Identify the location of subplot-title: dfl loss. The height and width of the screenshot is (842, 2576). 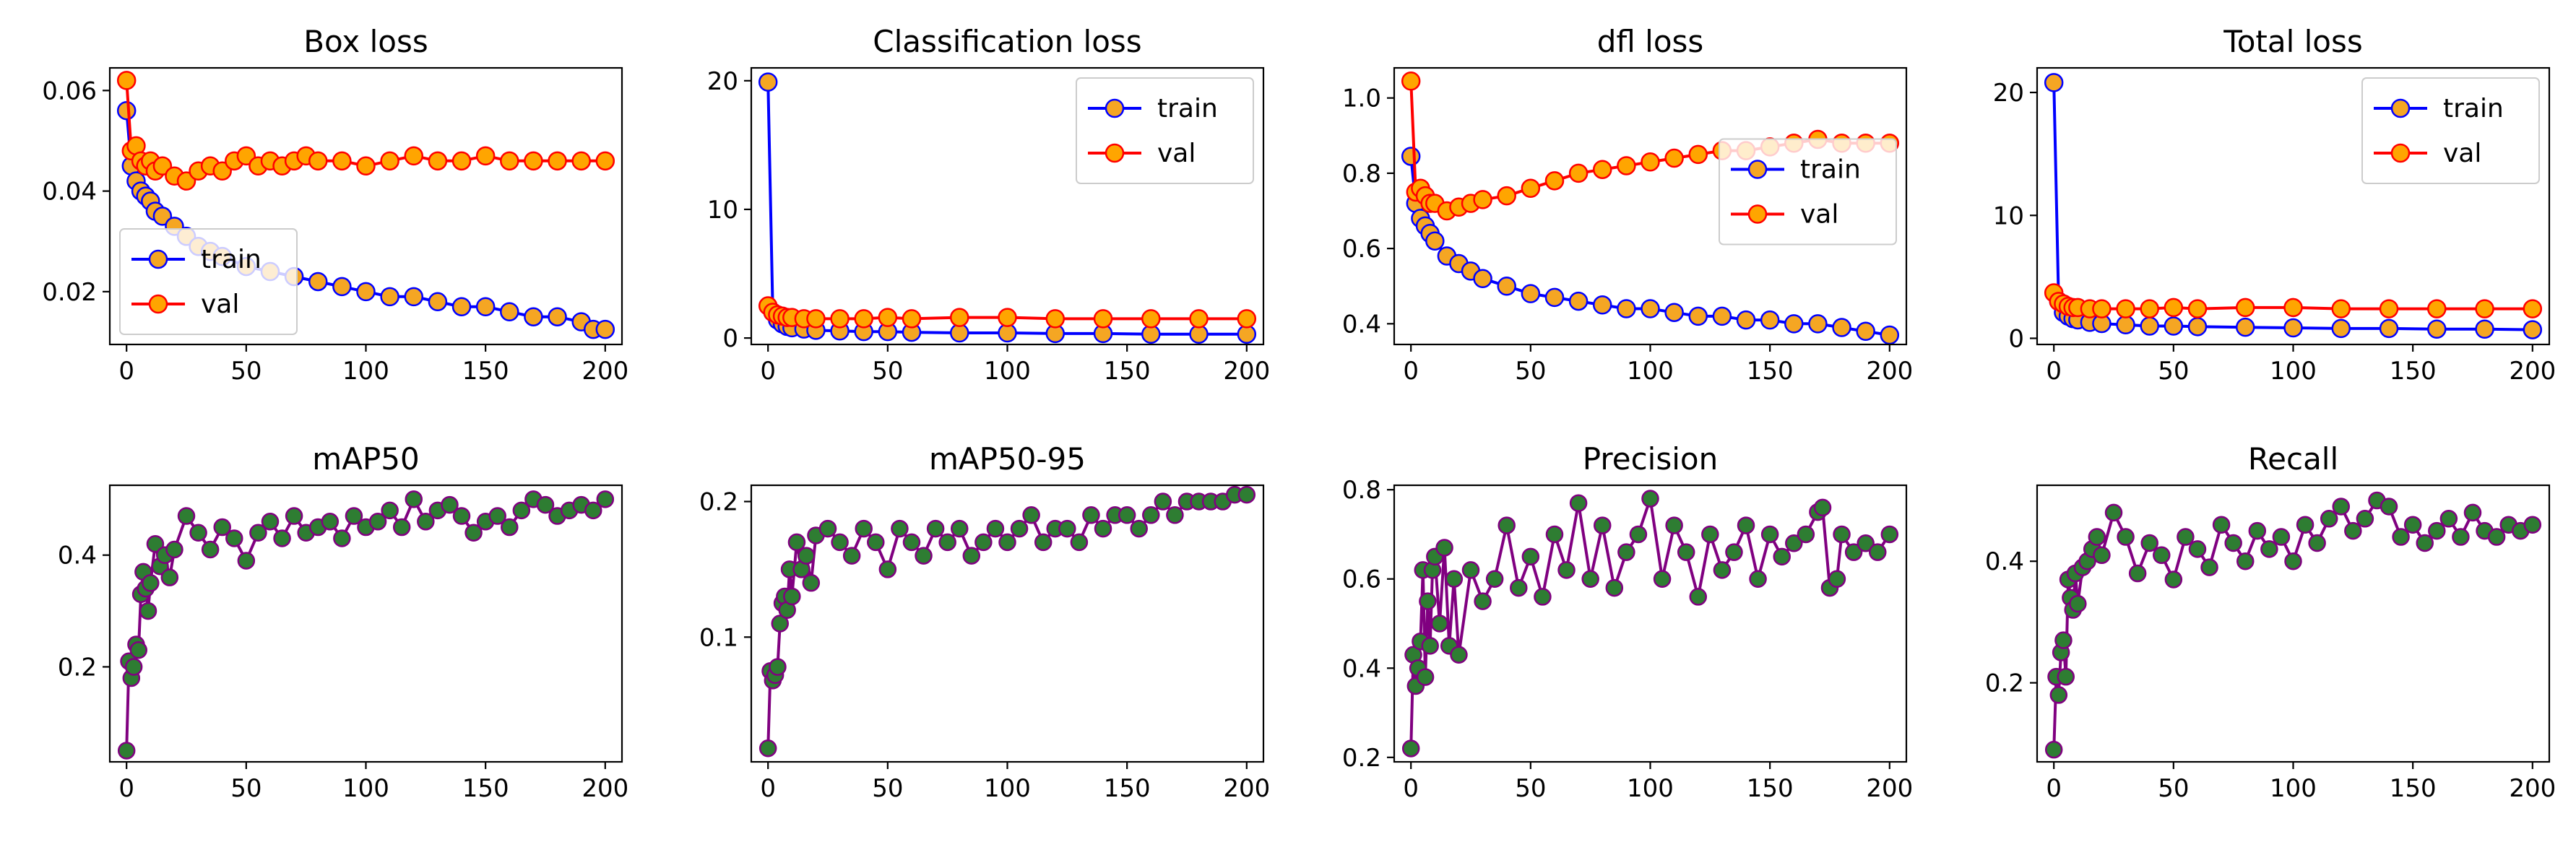
(1651, 41).